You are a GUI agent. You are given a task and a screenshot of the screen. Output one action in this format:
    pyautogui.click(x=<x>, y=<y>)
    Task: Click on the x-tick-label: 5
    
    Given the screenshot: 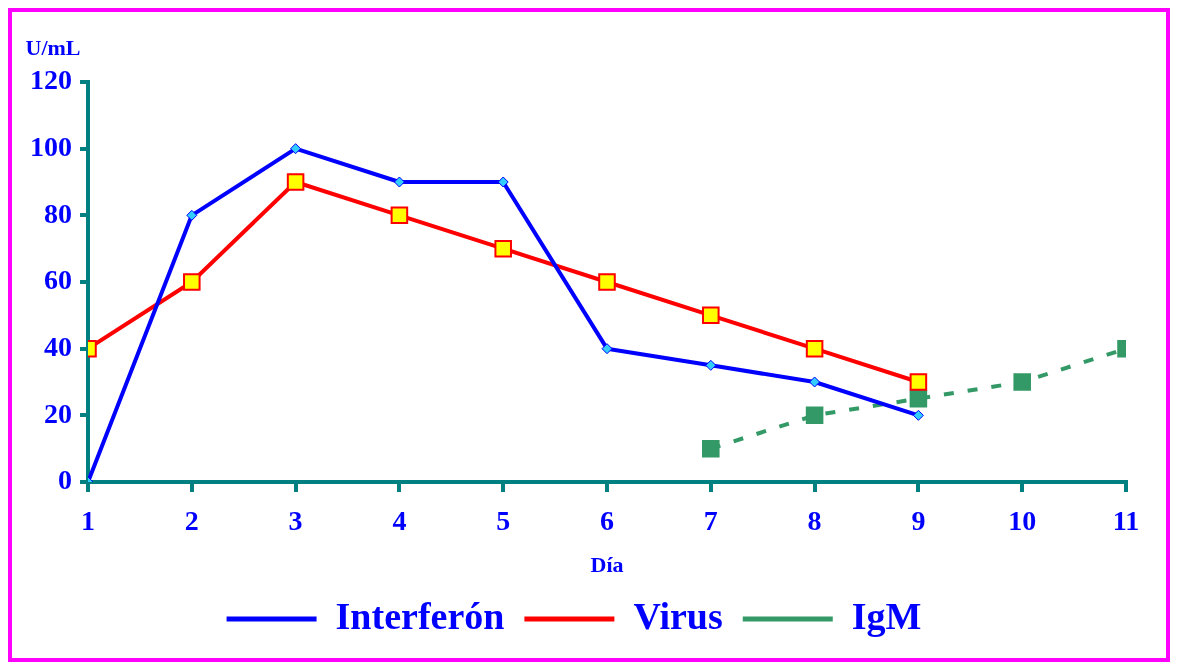 What is the action you would take?
    pyautogui.click(x=503, y=521)
    